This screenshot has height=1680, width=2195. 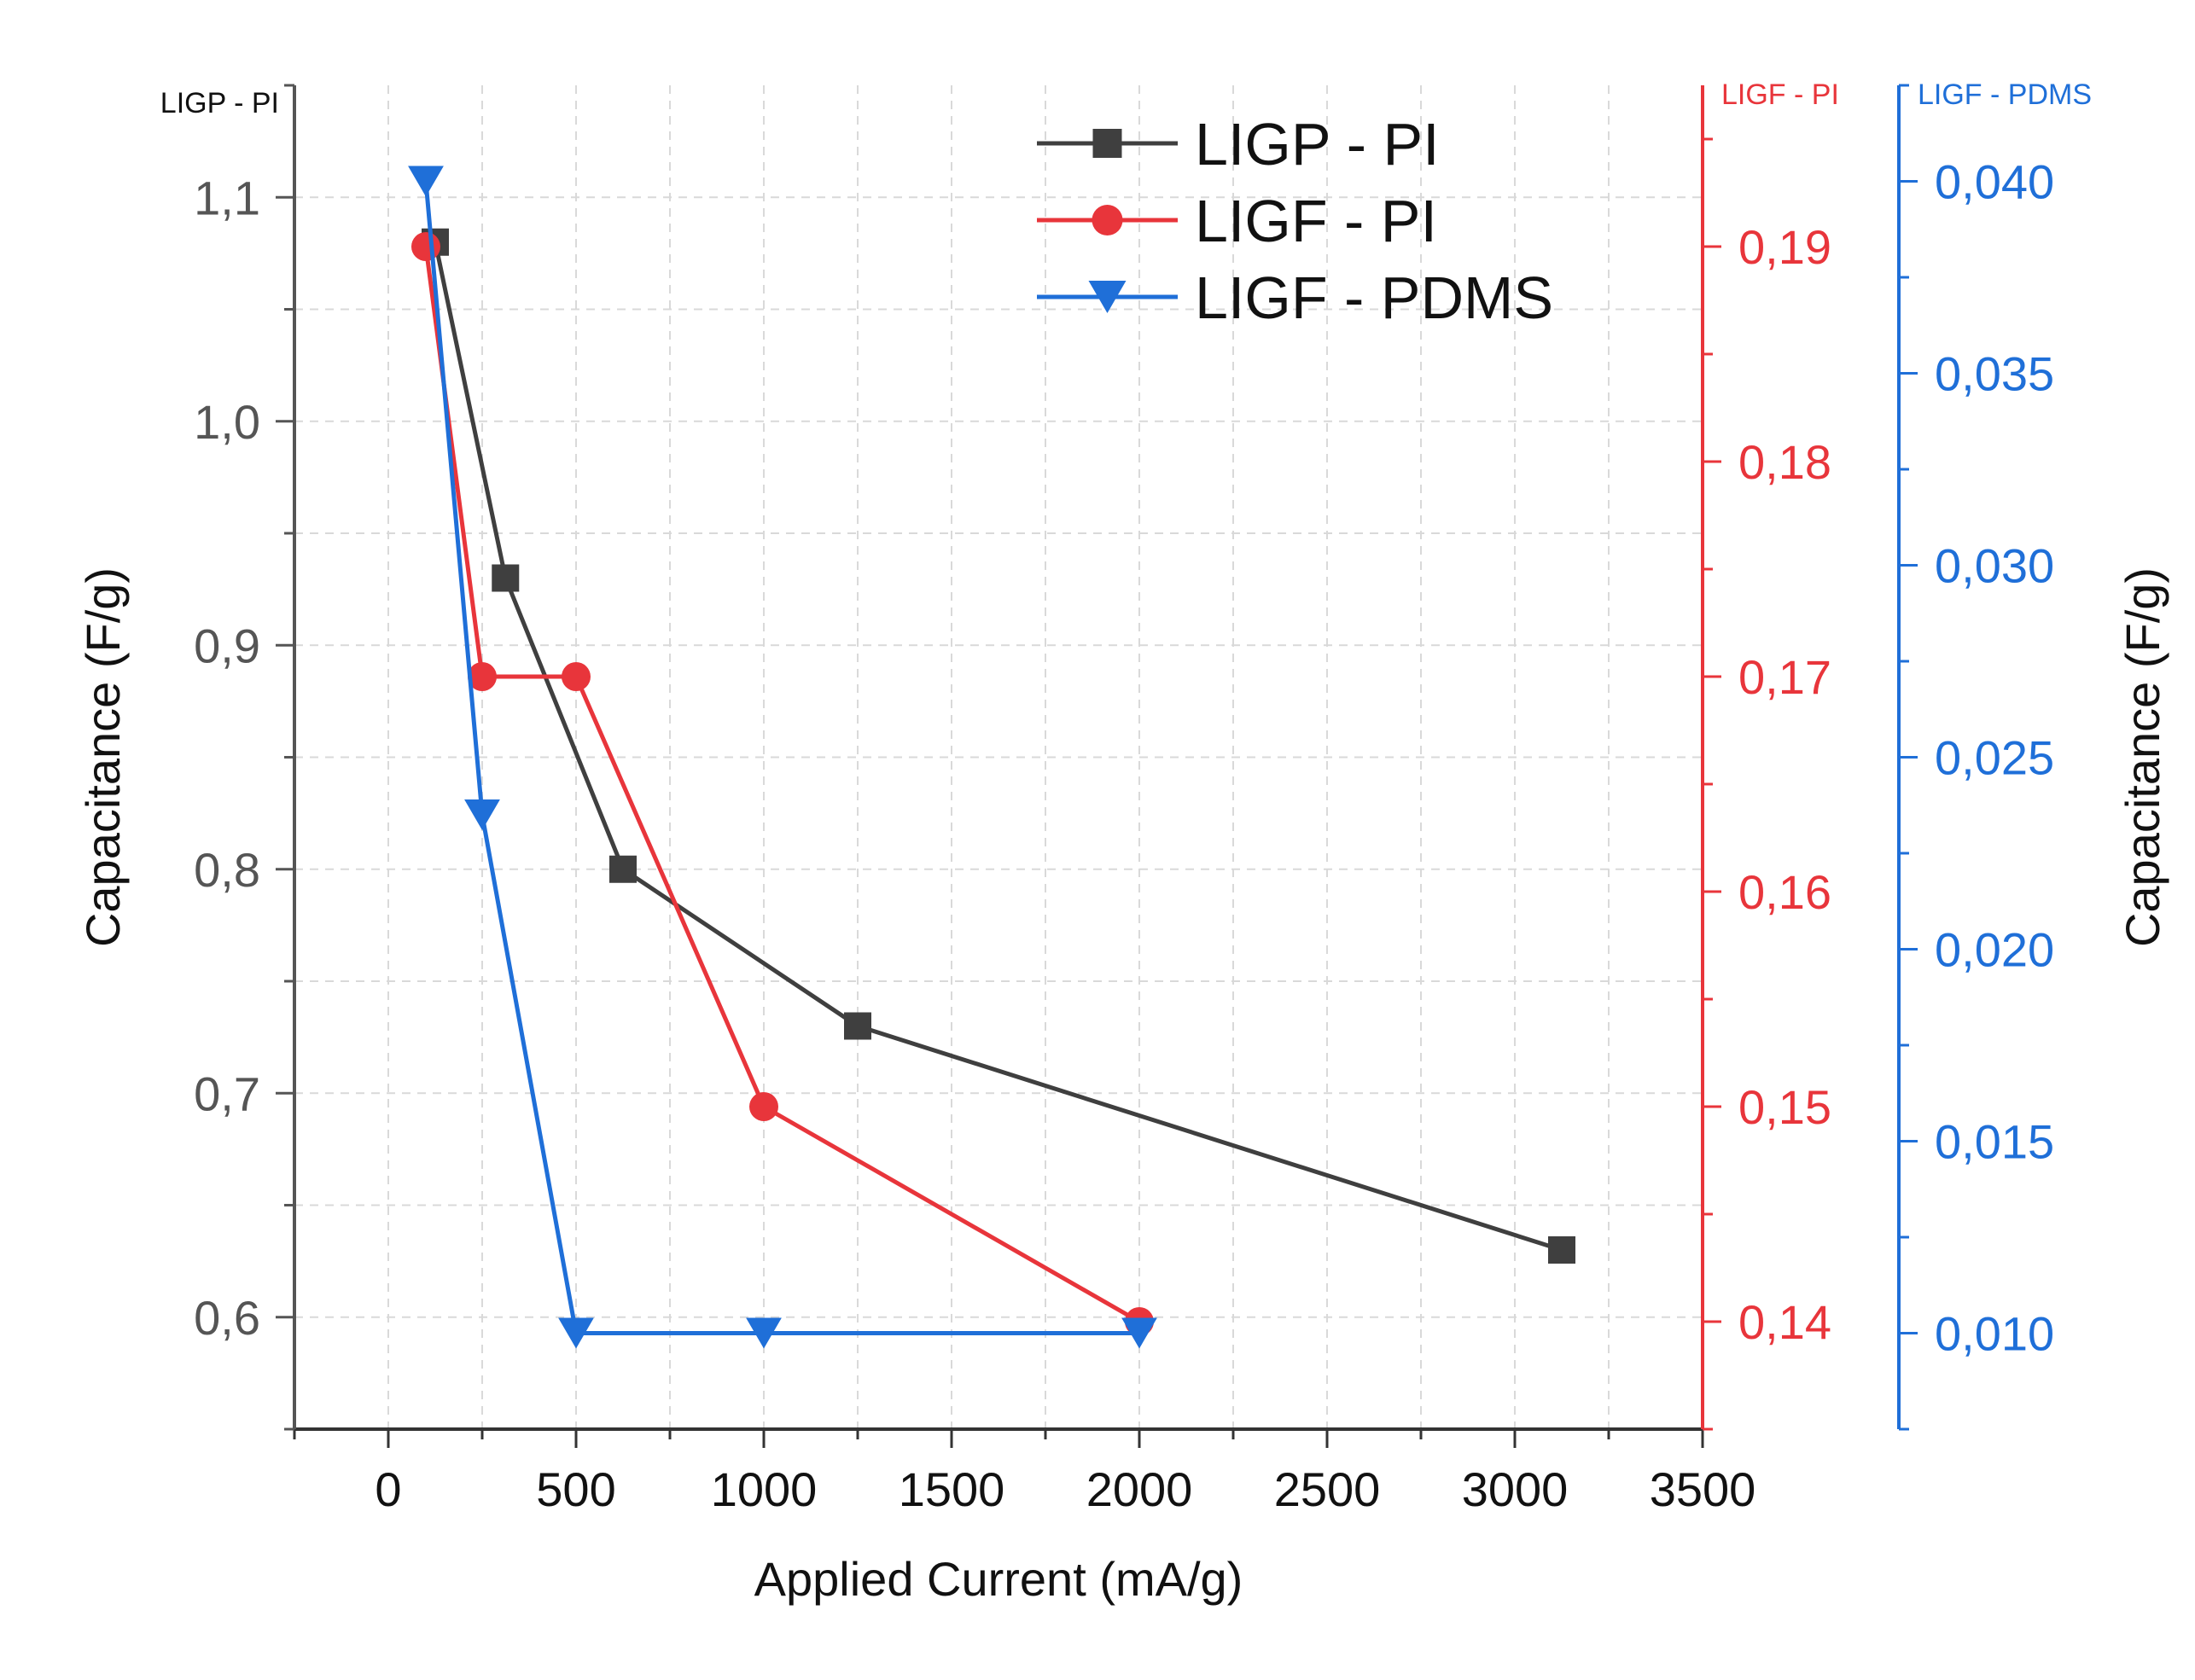 What do you see at coordinates (1785, 677) in the screenshot?
I see `y-tick-label-right1: 0,17` at bounding box center [1785, 677].